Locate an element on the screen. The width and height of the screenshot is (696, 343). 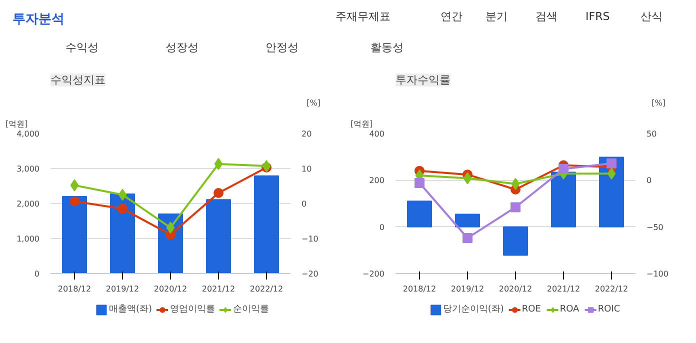
y-tick-label: 1,000 is located at coordinates (28, 239).